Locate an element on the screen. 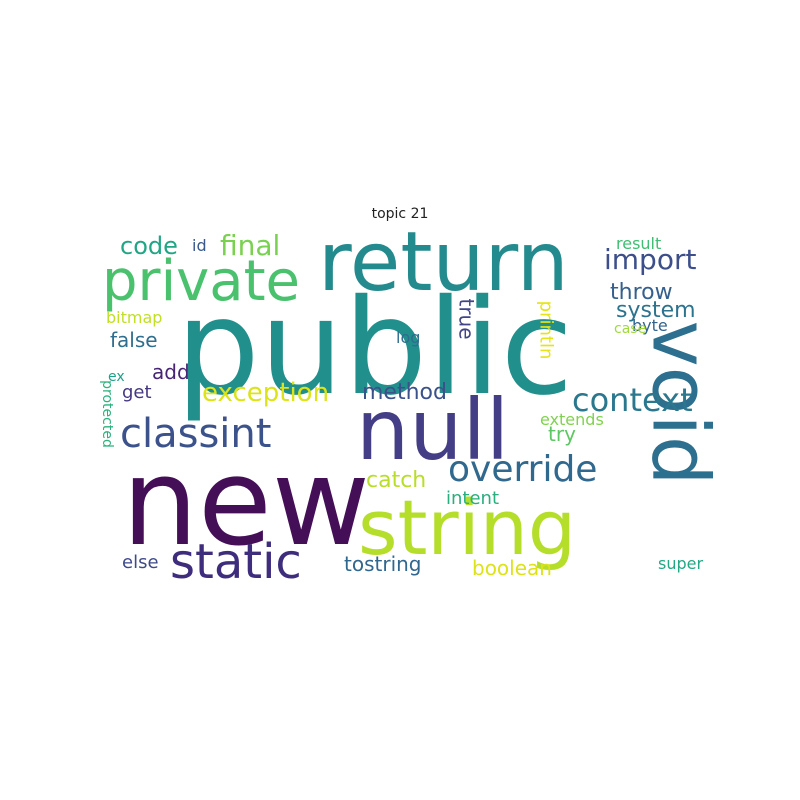 Image resolution: width=800 pixels, height=800 pixels. word-null: null is located at coordinates (433, 430).